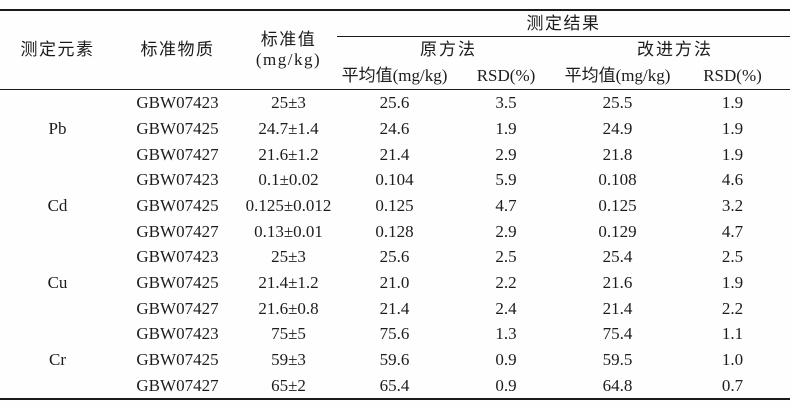 The height and width of the screenshot is (407, 790). What do you see at coordinates (617, 76) in the screenshot?
I see `header-avg-improved: 平均值(mg/kg)` at bounding box center [617, 76].